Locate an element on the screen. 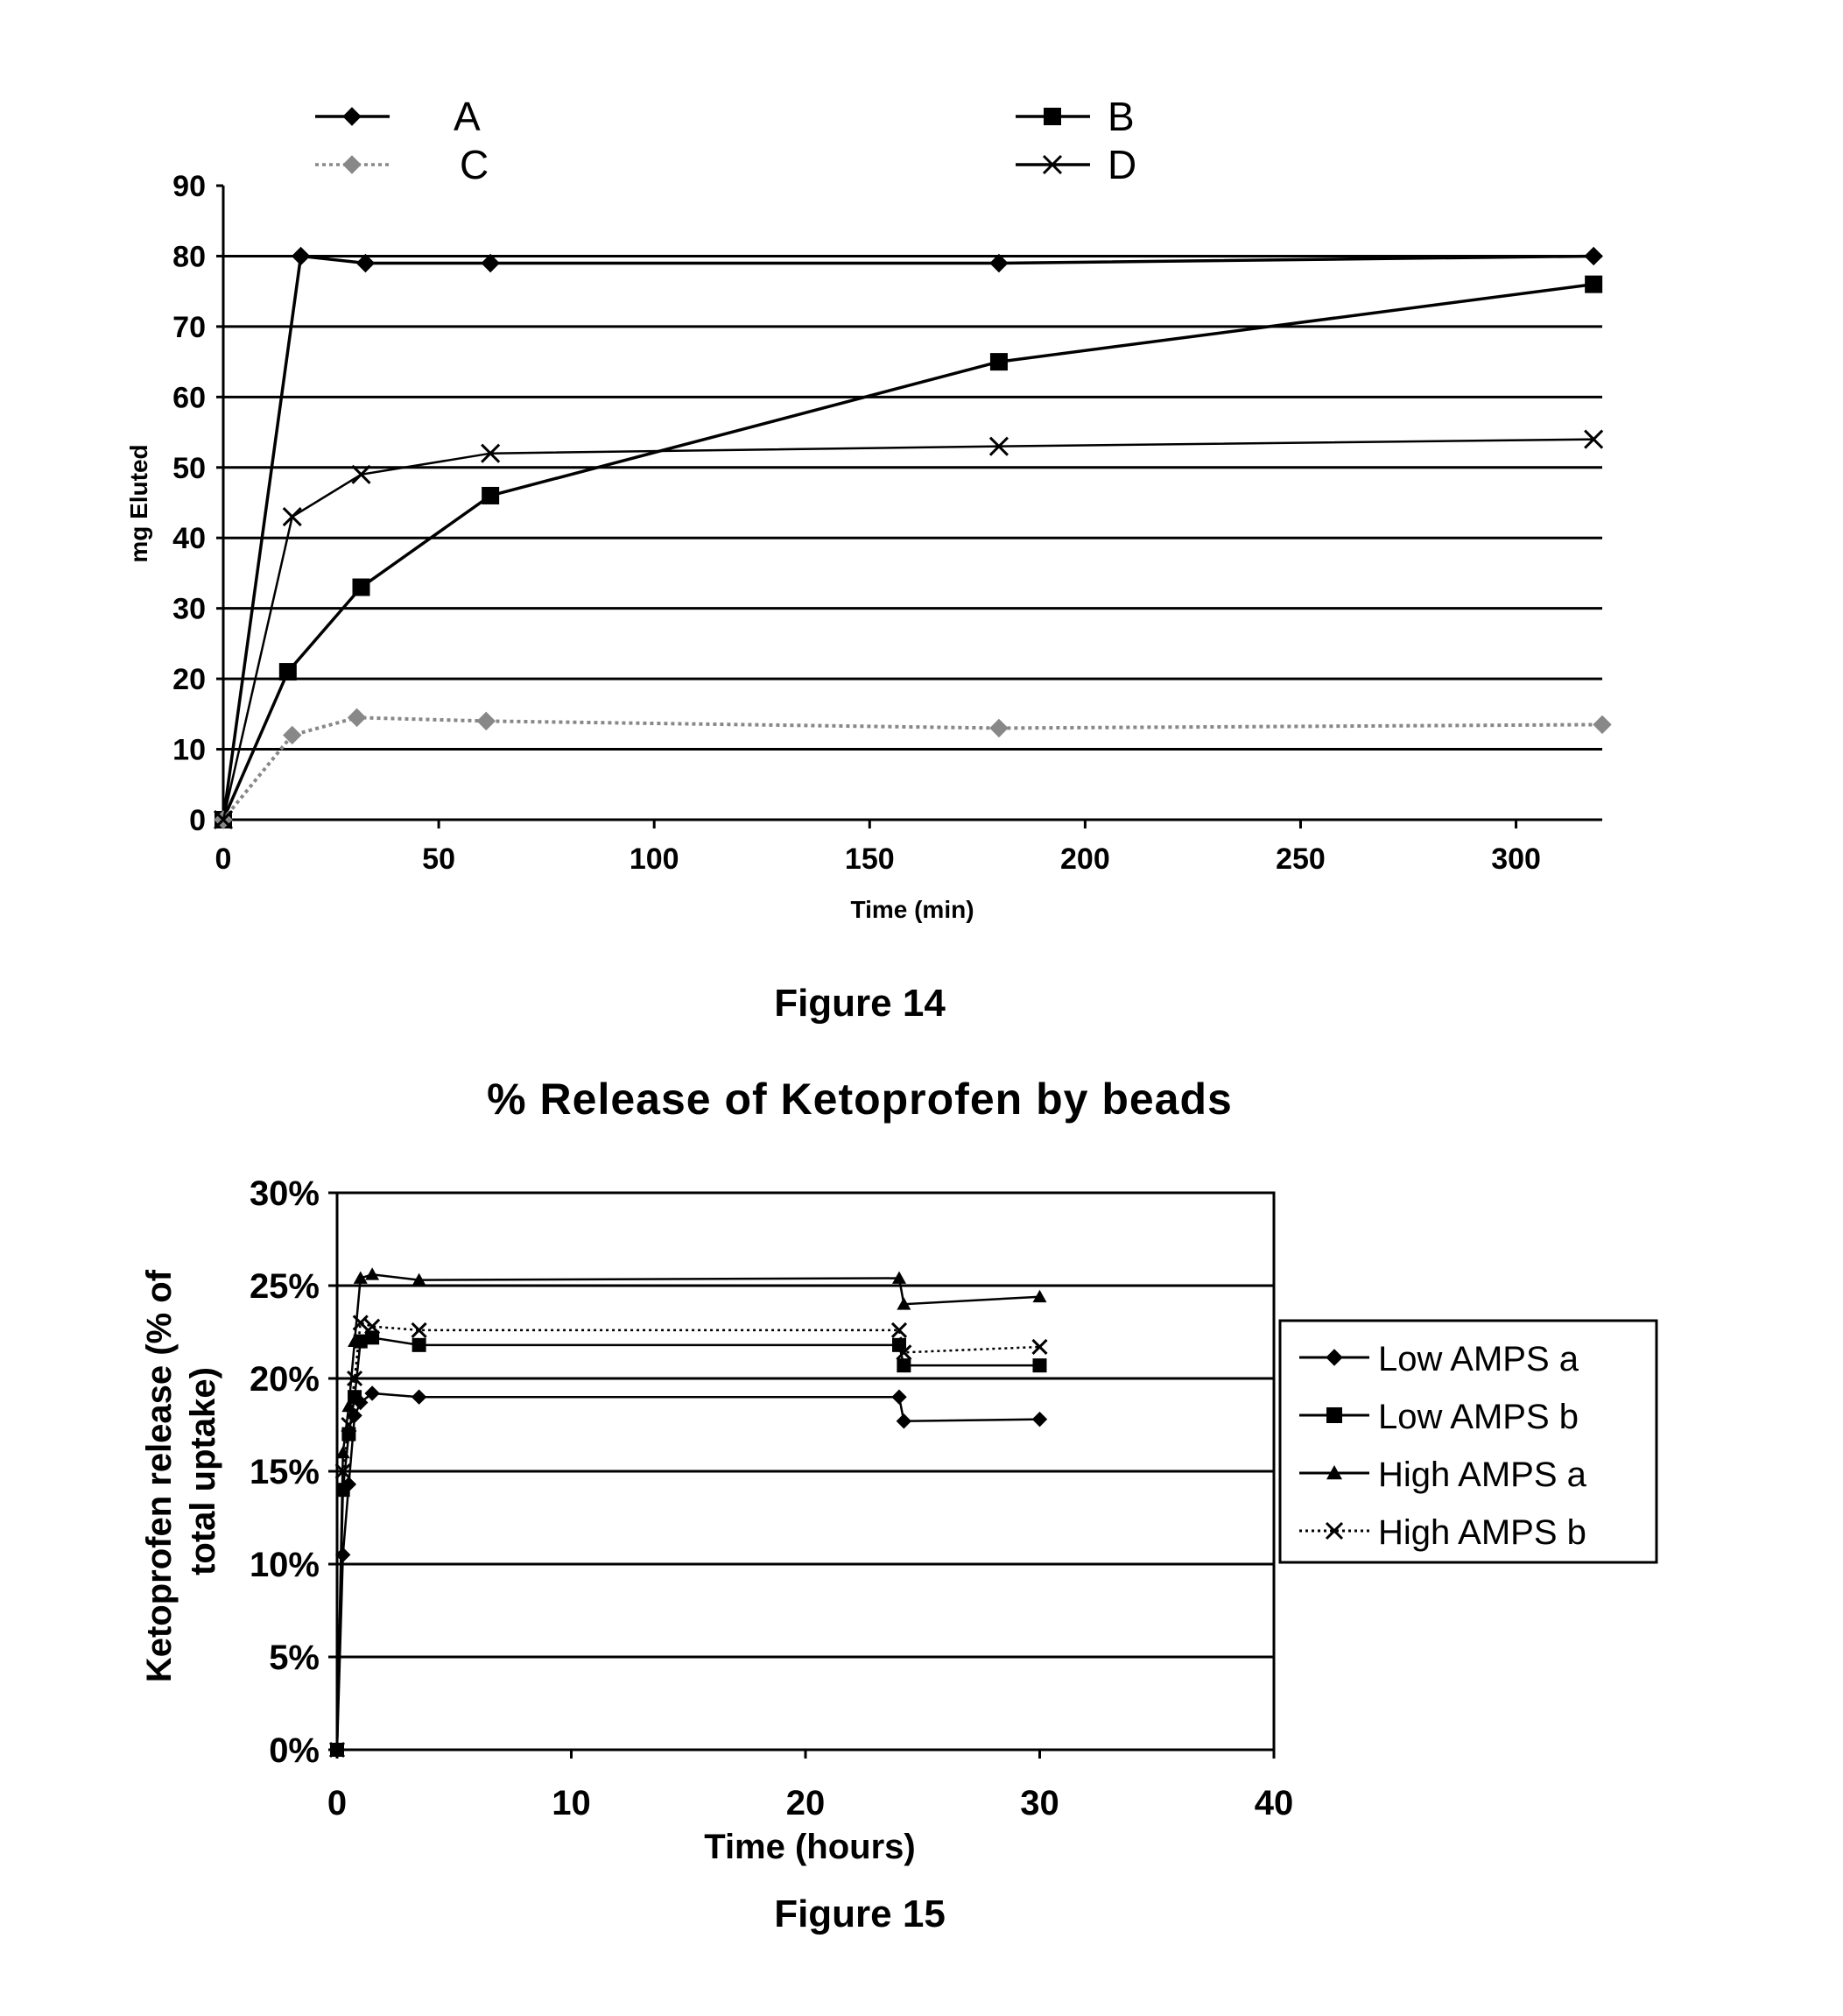 Image resolution: width=1843 pixels, height=2016 pixels. fig14-x-tick-label: 50 is located at coordinates (438, 859).